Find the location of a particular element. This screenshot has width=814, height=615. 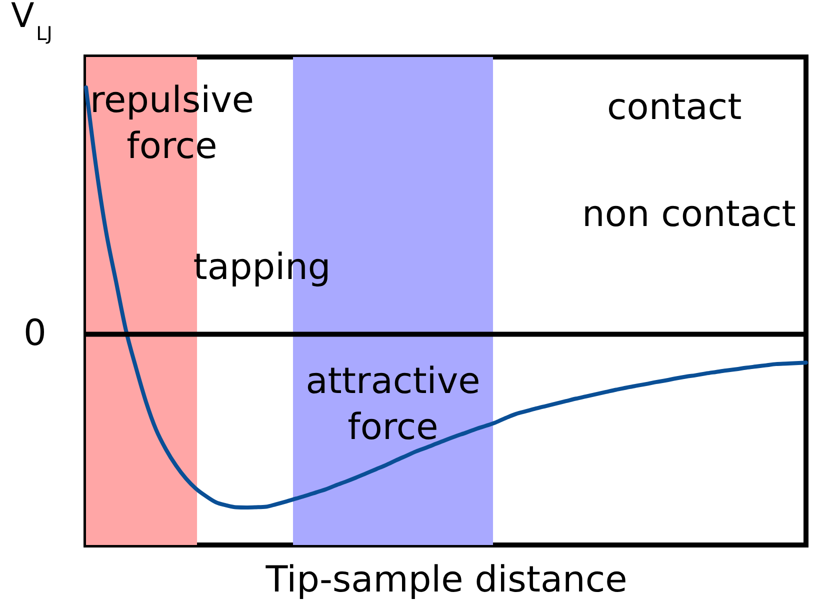

annotation: contact is located at coordinates (674, 107).